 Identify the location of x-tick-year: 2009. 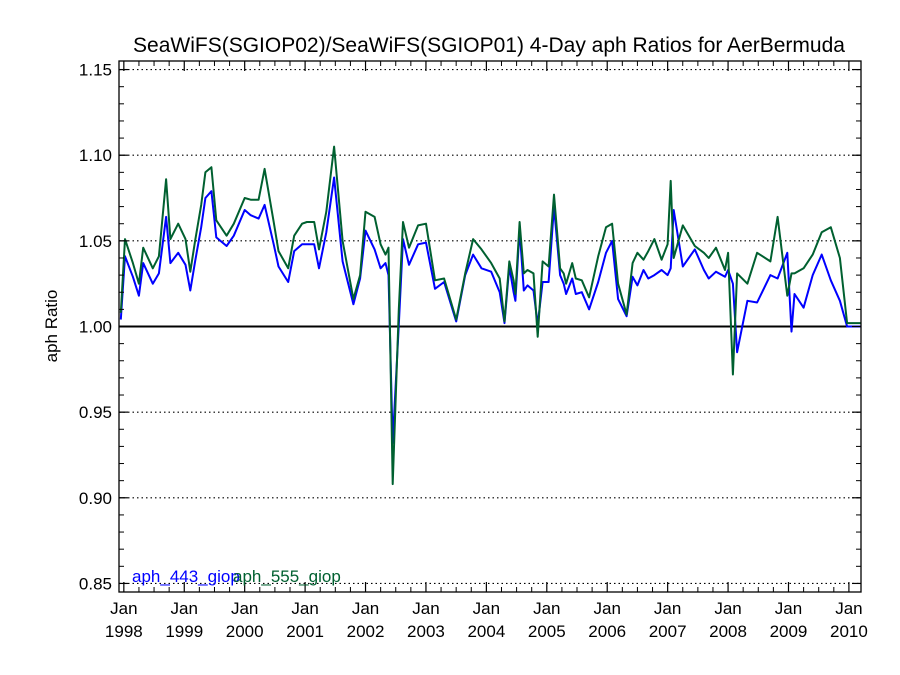
(789, 631).